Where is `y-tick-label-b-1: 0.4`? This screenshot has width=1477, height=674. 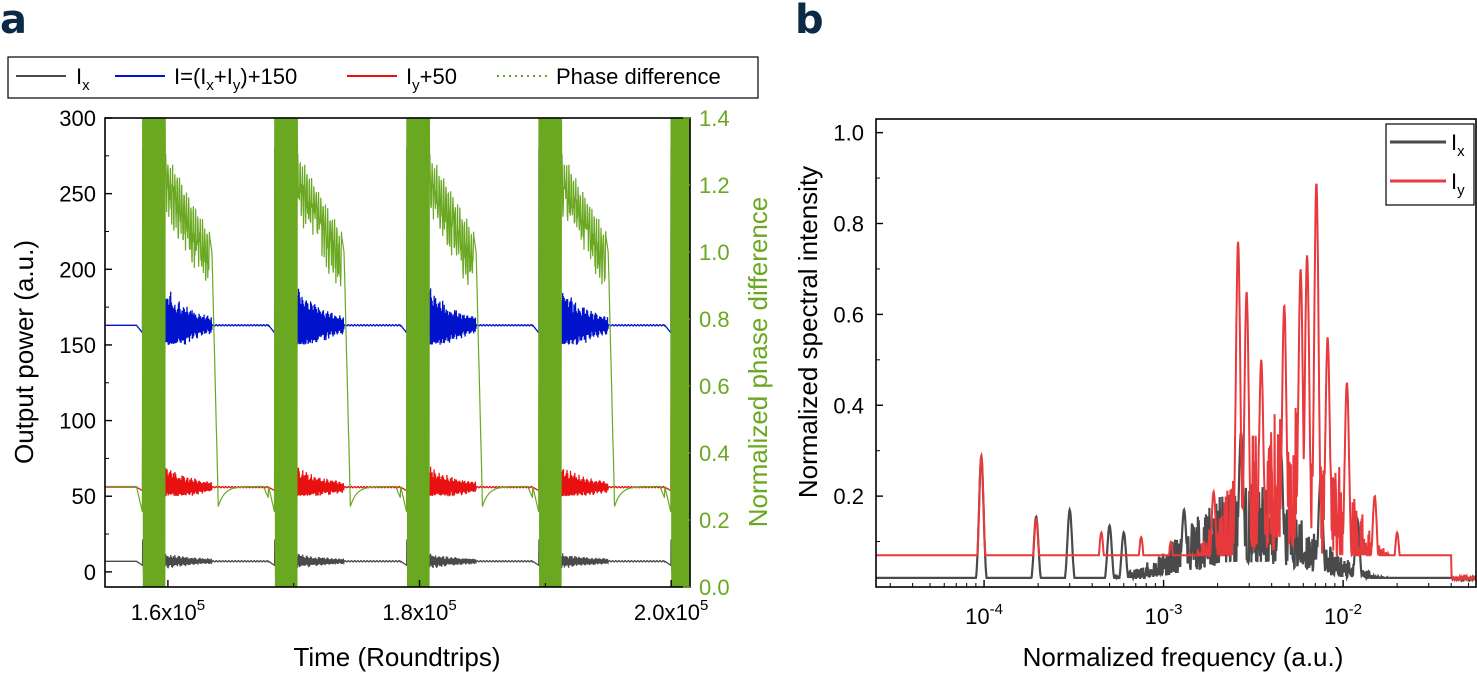
y-tick-label-b-1: 0.4 is located at coordinates (848, 405).